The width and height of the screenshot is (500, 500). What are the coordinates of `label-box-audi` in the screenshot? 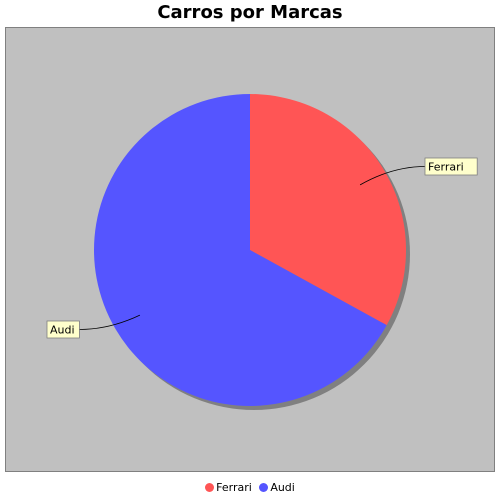 It's located at (63, 329).